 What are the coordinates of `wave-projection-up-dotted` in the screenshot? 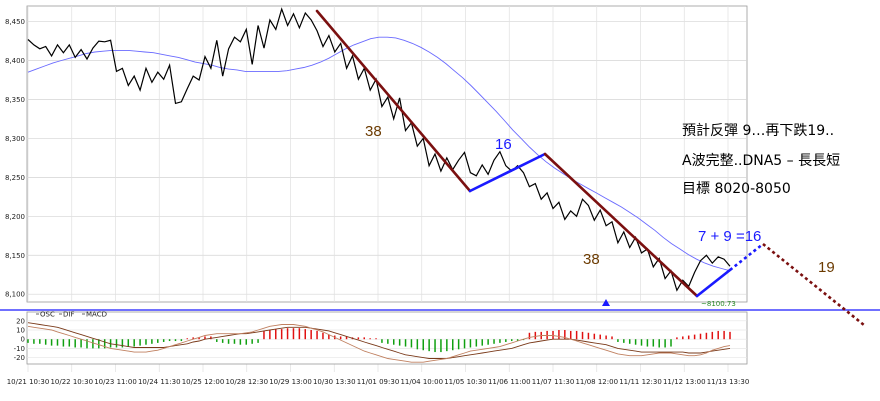 It's located at (746, 257).